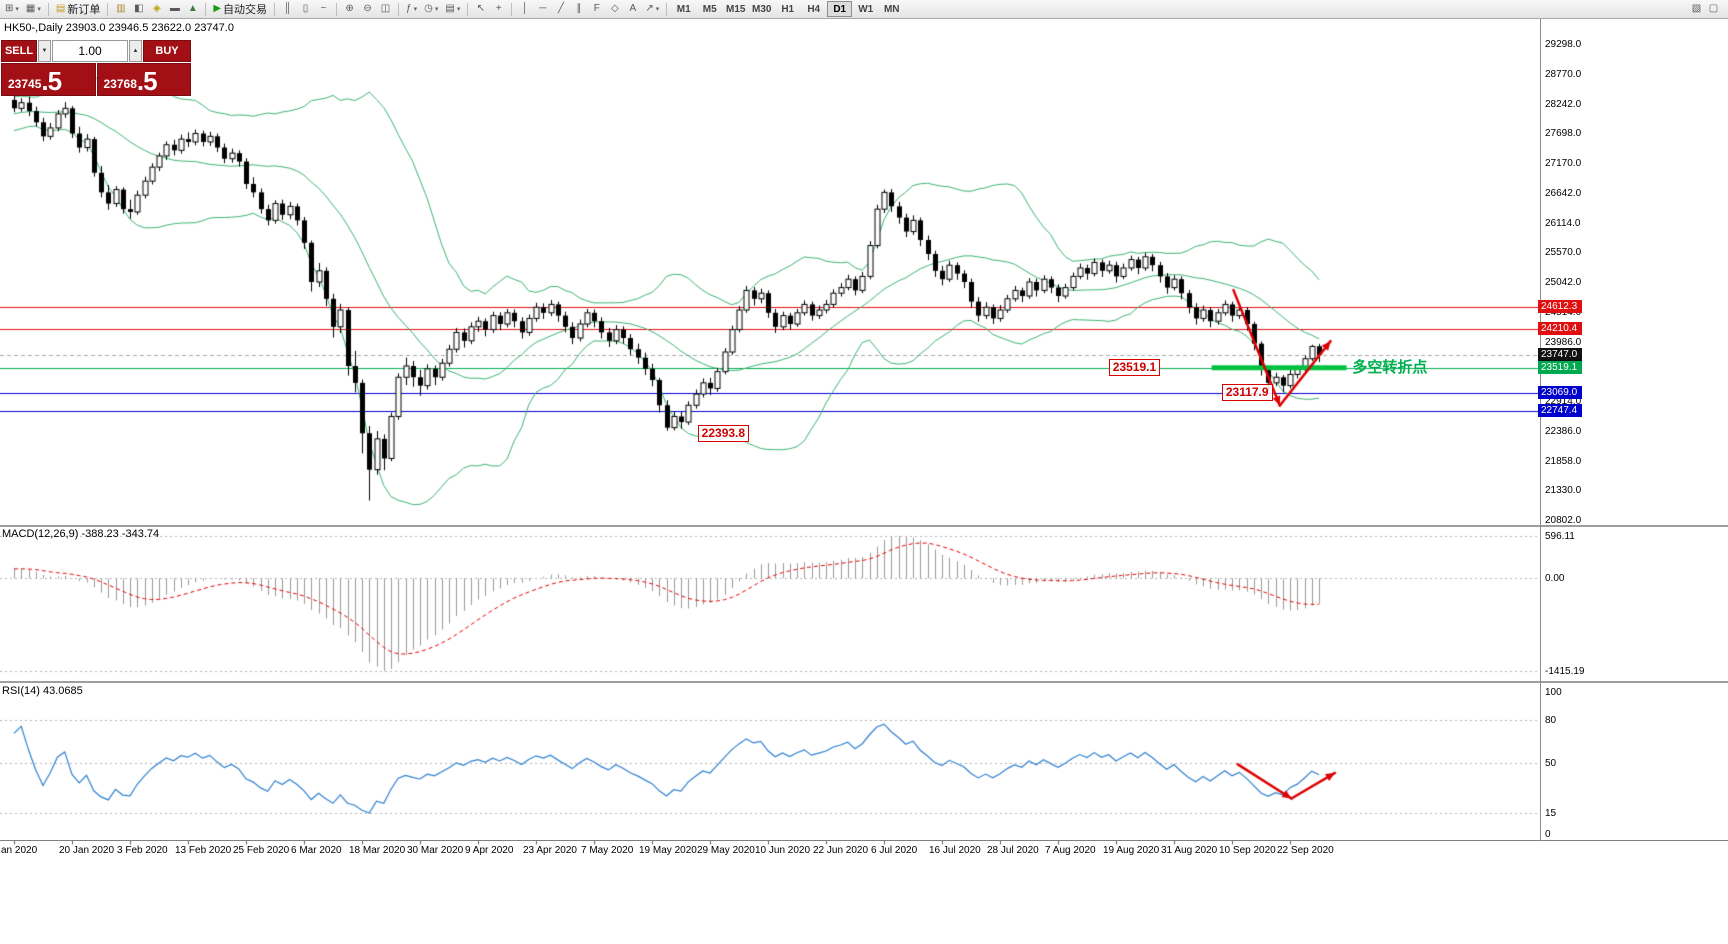 Image resolution: width=1728 pixels, height=944 pixels. I want to click on templates-button: ▤ ▾, so click(452, 9).